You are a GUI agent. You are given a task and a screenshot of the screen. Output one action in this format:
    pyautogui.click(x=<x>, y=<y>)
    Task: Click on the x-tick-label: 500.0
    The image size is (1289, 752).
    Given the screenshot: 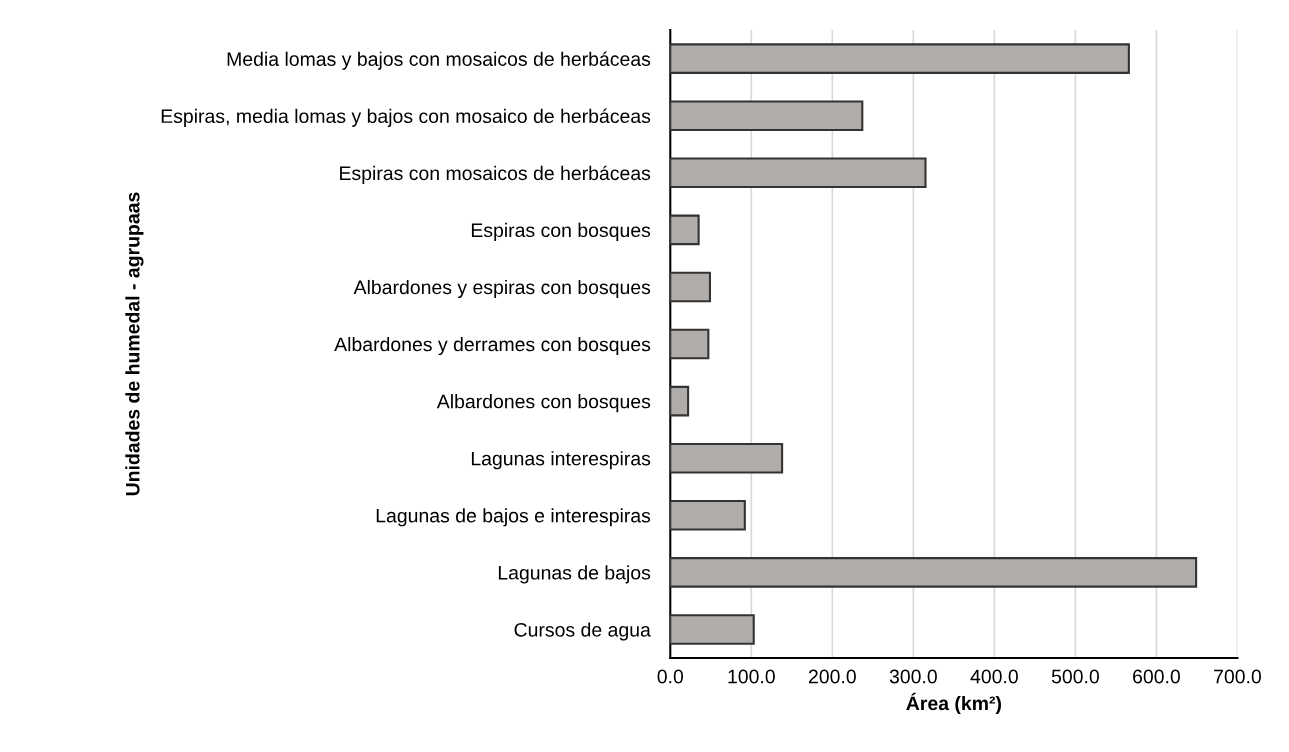 What is the action you would take?
    pyautogui.click(x=1075, y=676)
    